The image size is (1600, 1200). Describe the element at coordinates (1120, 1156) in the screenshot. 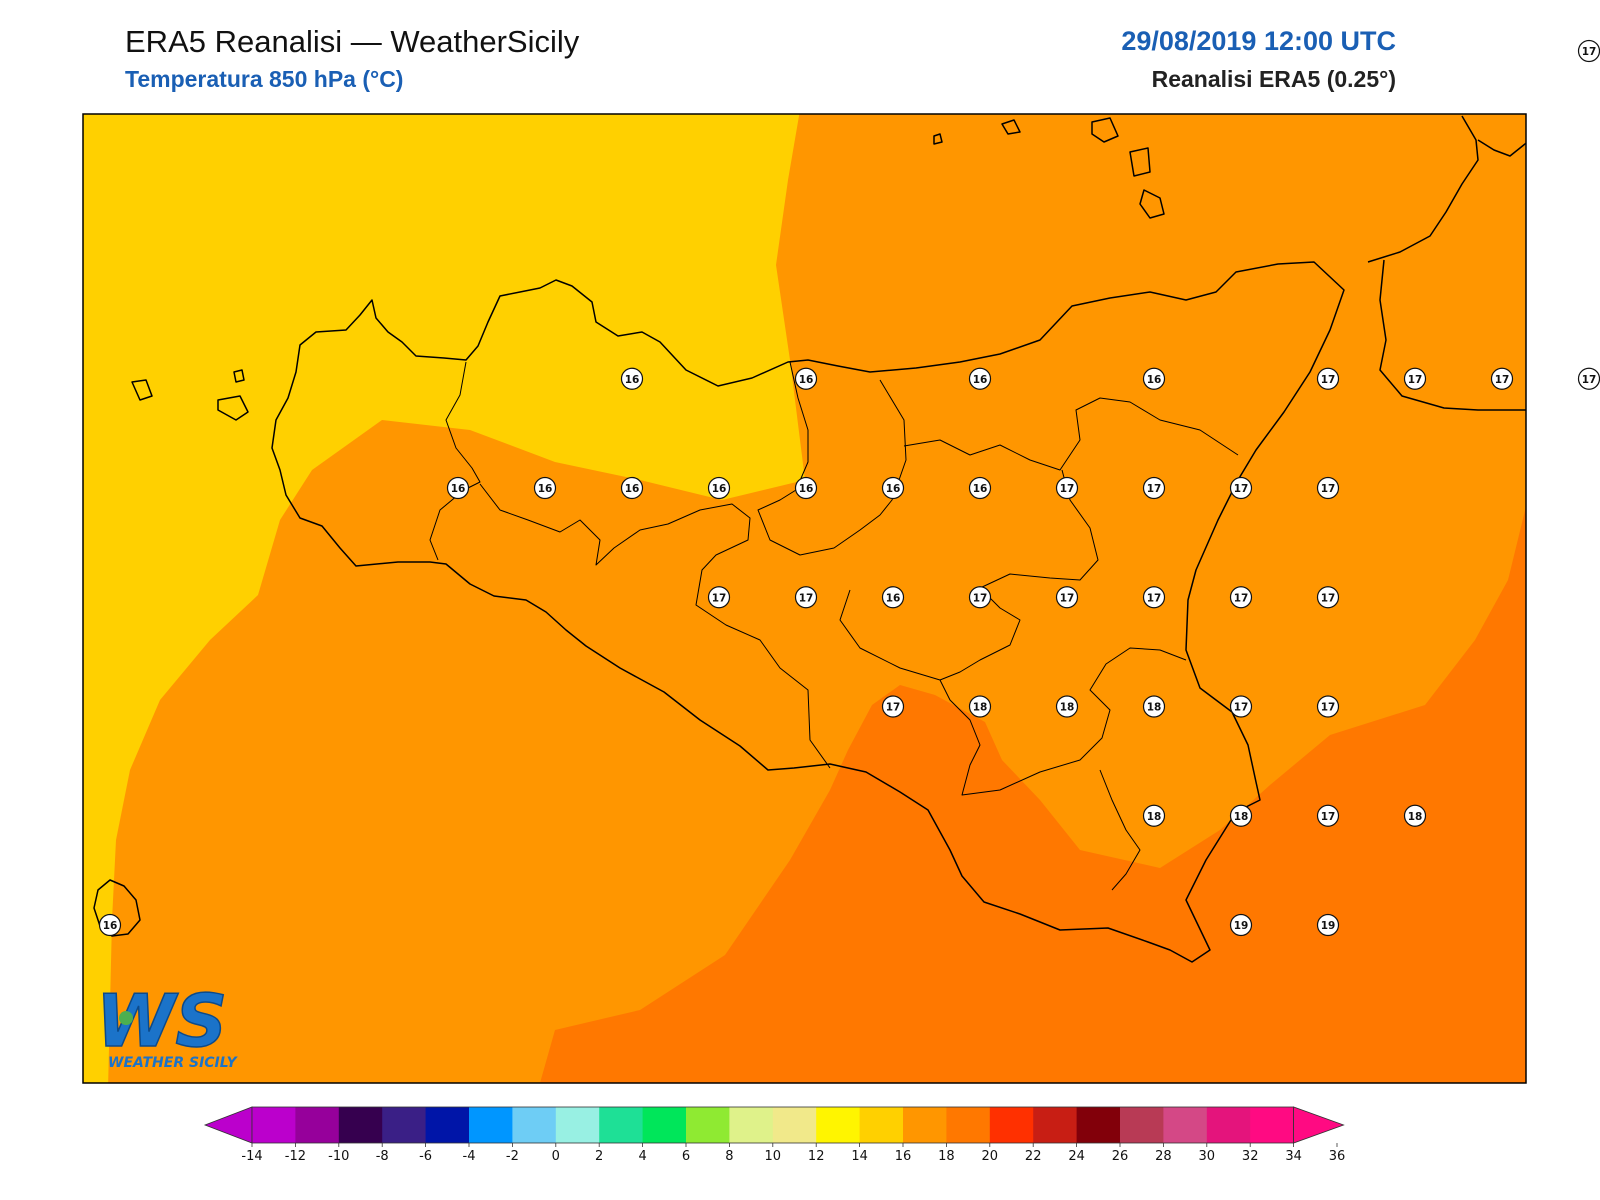

I see `colorbar-tick-label: 26` at that location.